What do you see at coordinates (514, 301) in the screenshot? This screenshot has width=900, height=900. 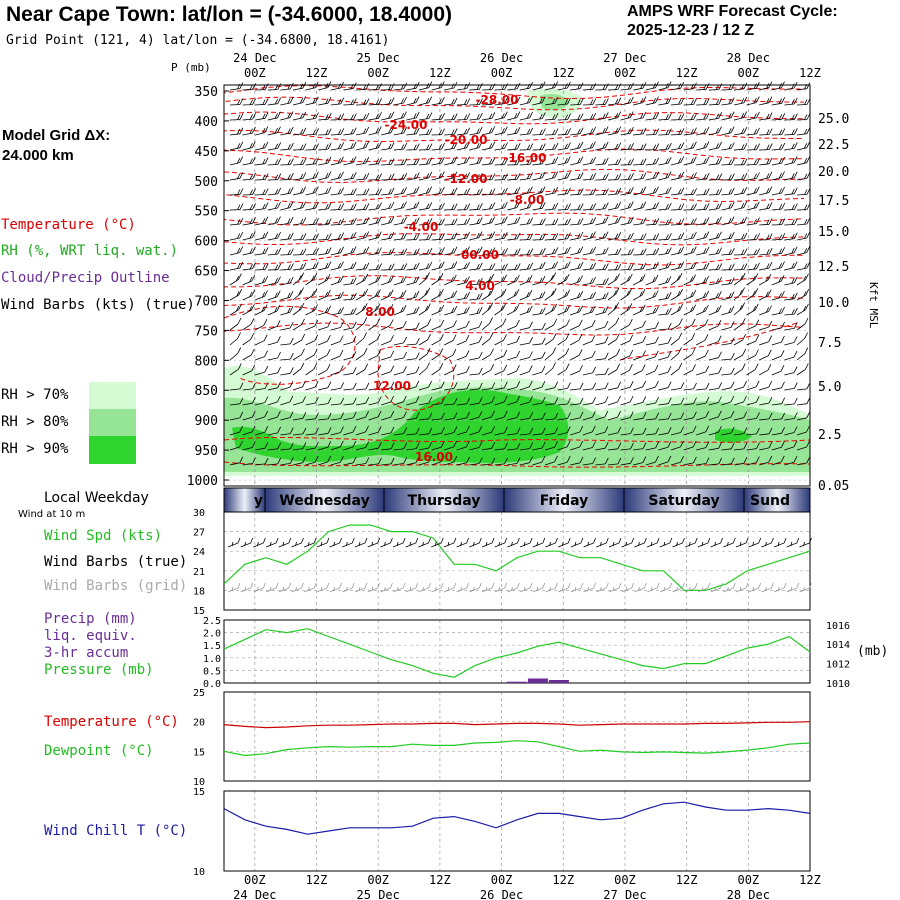 I see `isotherm-line` at bounding box center [514, 301].